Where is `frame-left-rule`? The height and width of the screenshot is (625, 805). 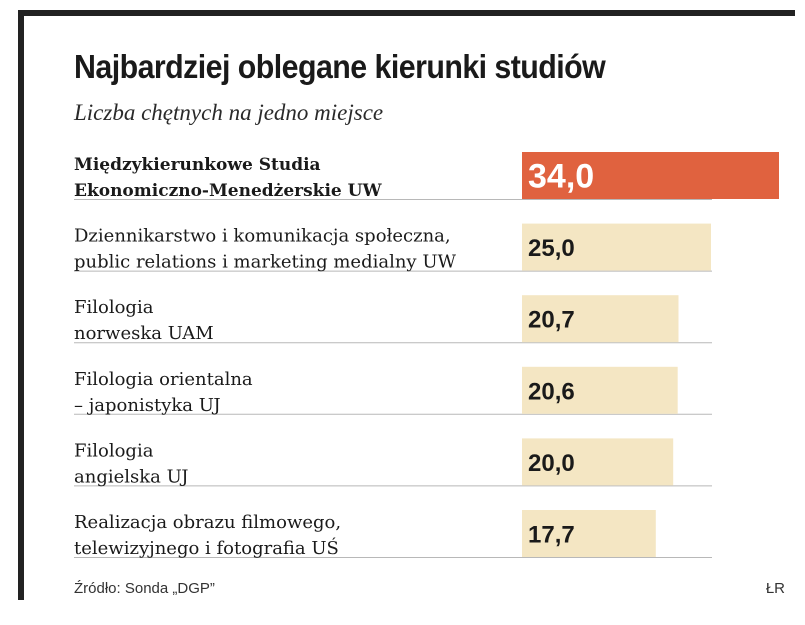 frame-left-rule is located at coordinates (21, 305).